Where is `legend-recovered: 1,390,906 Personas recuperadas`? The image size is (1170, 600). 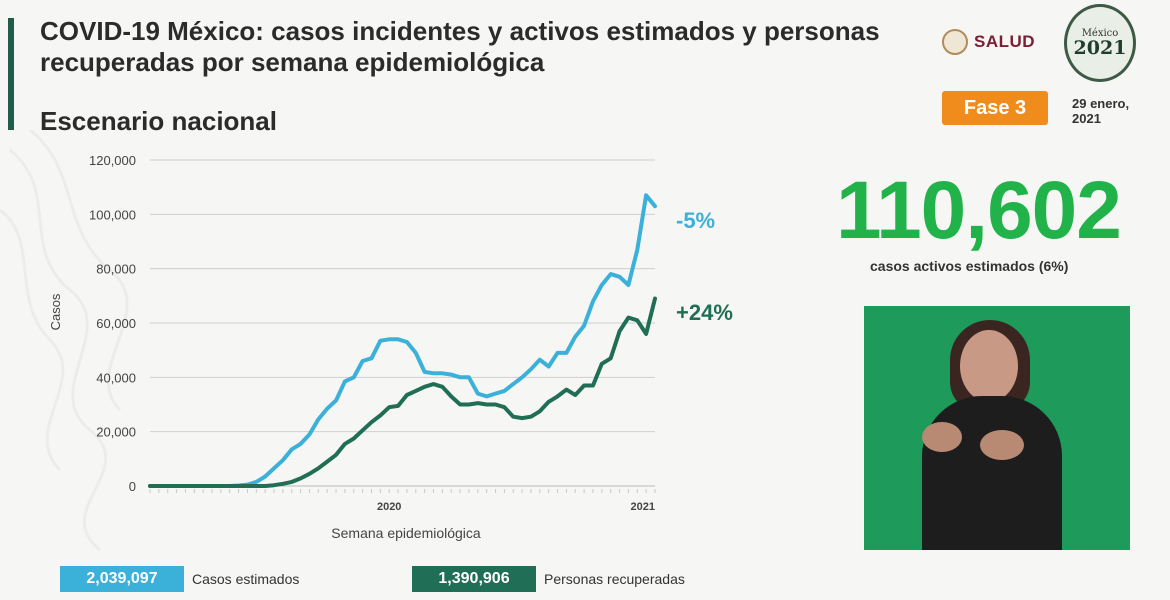 legend-recovered: 1,390,906 Personas recuperadas is located at coordinates (548, 579).